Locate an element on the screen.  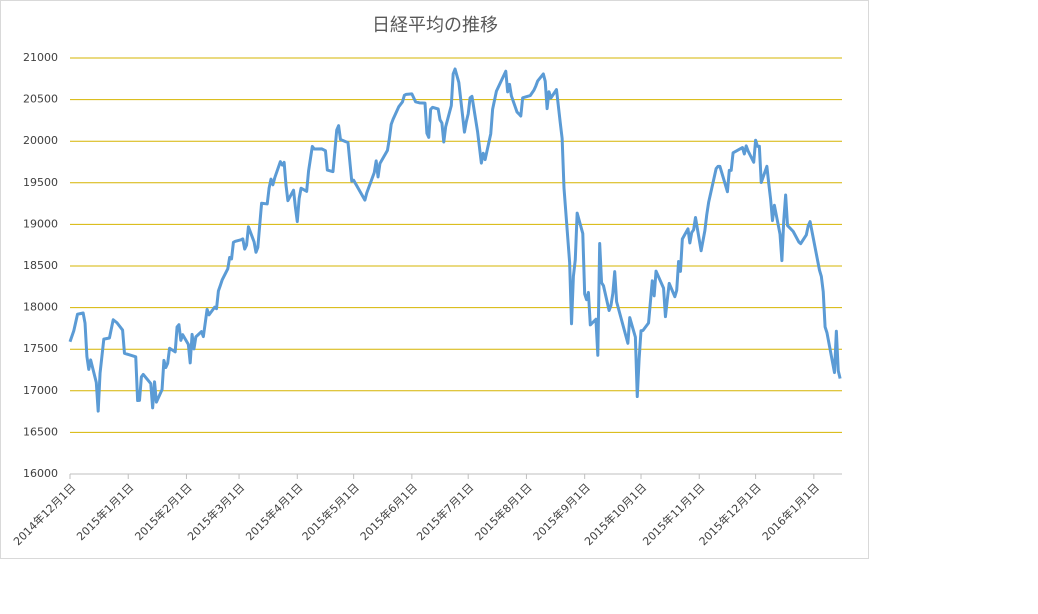
y-tick-label: 16500 is located at coordinates (40, 431).